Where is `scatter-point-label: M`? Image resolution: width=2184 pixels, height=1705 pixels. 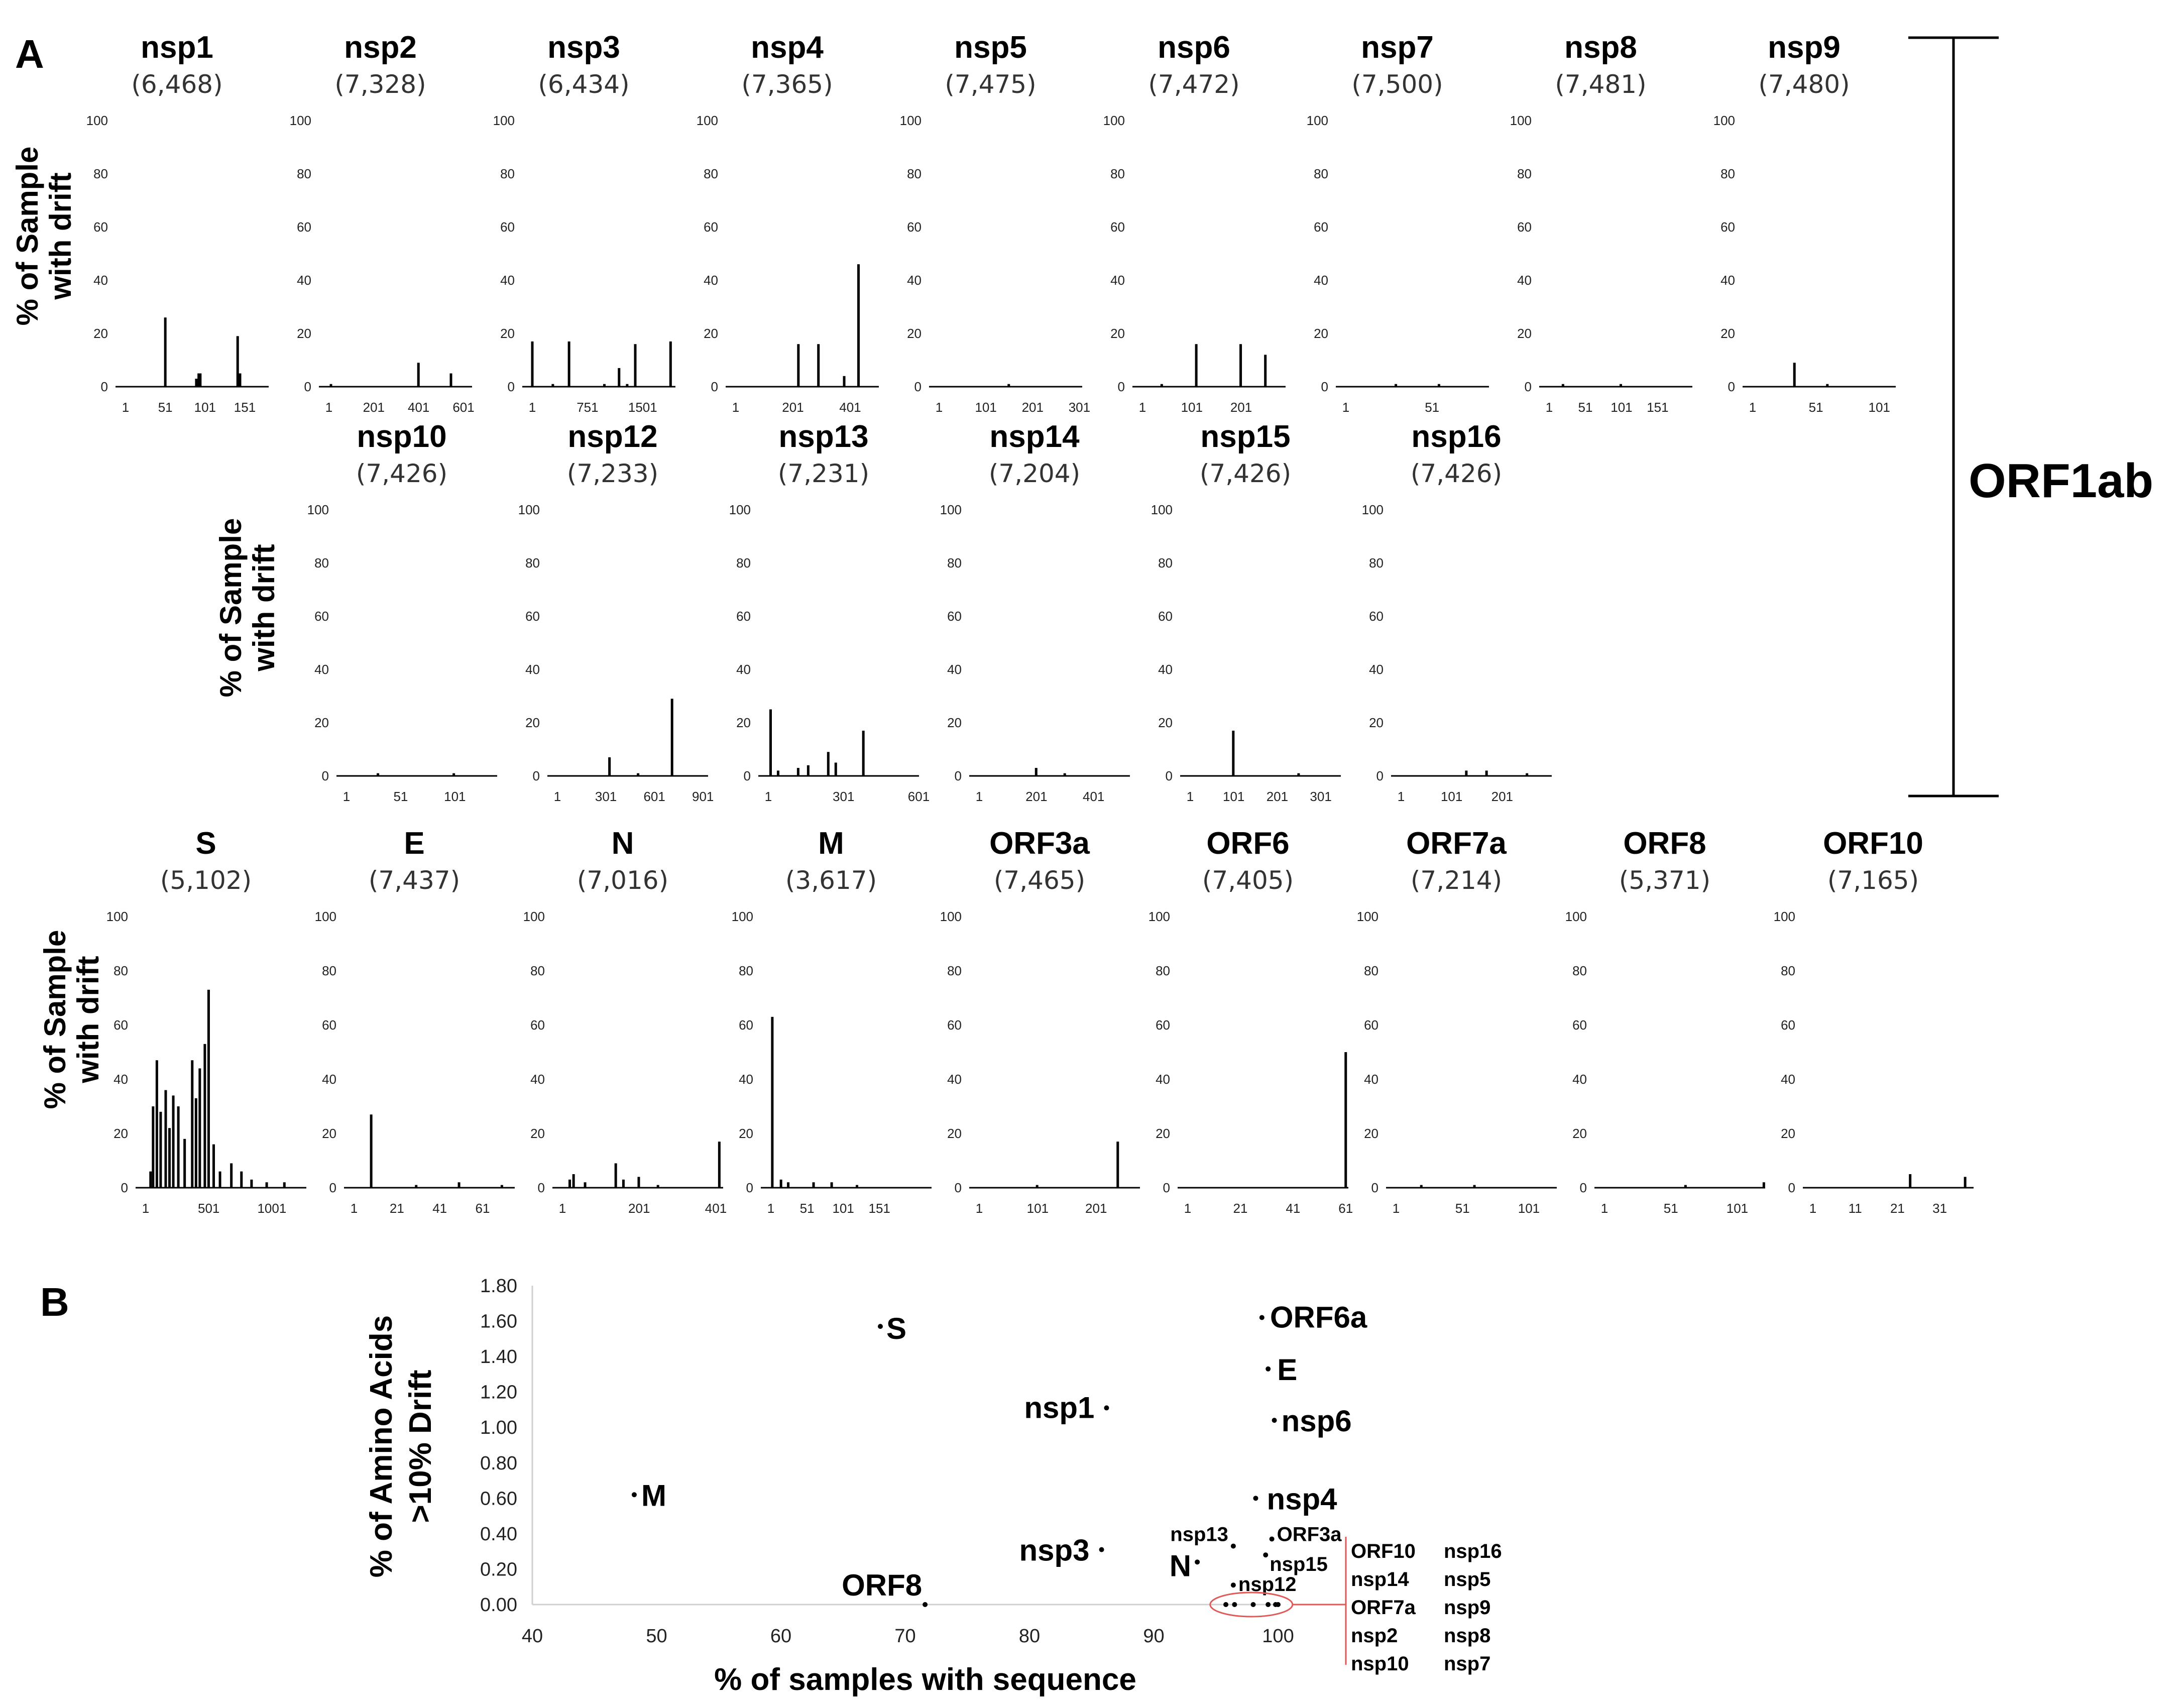 scatter-point-label: M is located at coordinates (653, 1495).